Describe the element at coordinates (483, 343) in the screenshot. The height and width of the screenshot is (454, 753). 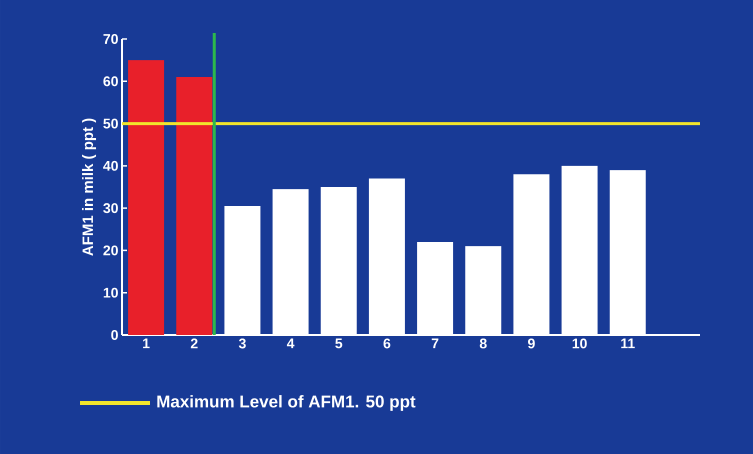
I see `x-tick-label: 8` at that location.